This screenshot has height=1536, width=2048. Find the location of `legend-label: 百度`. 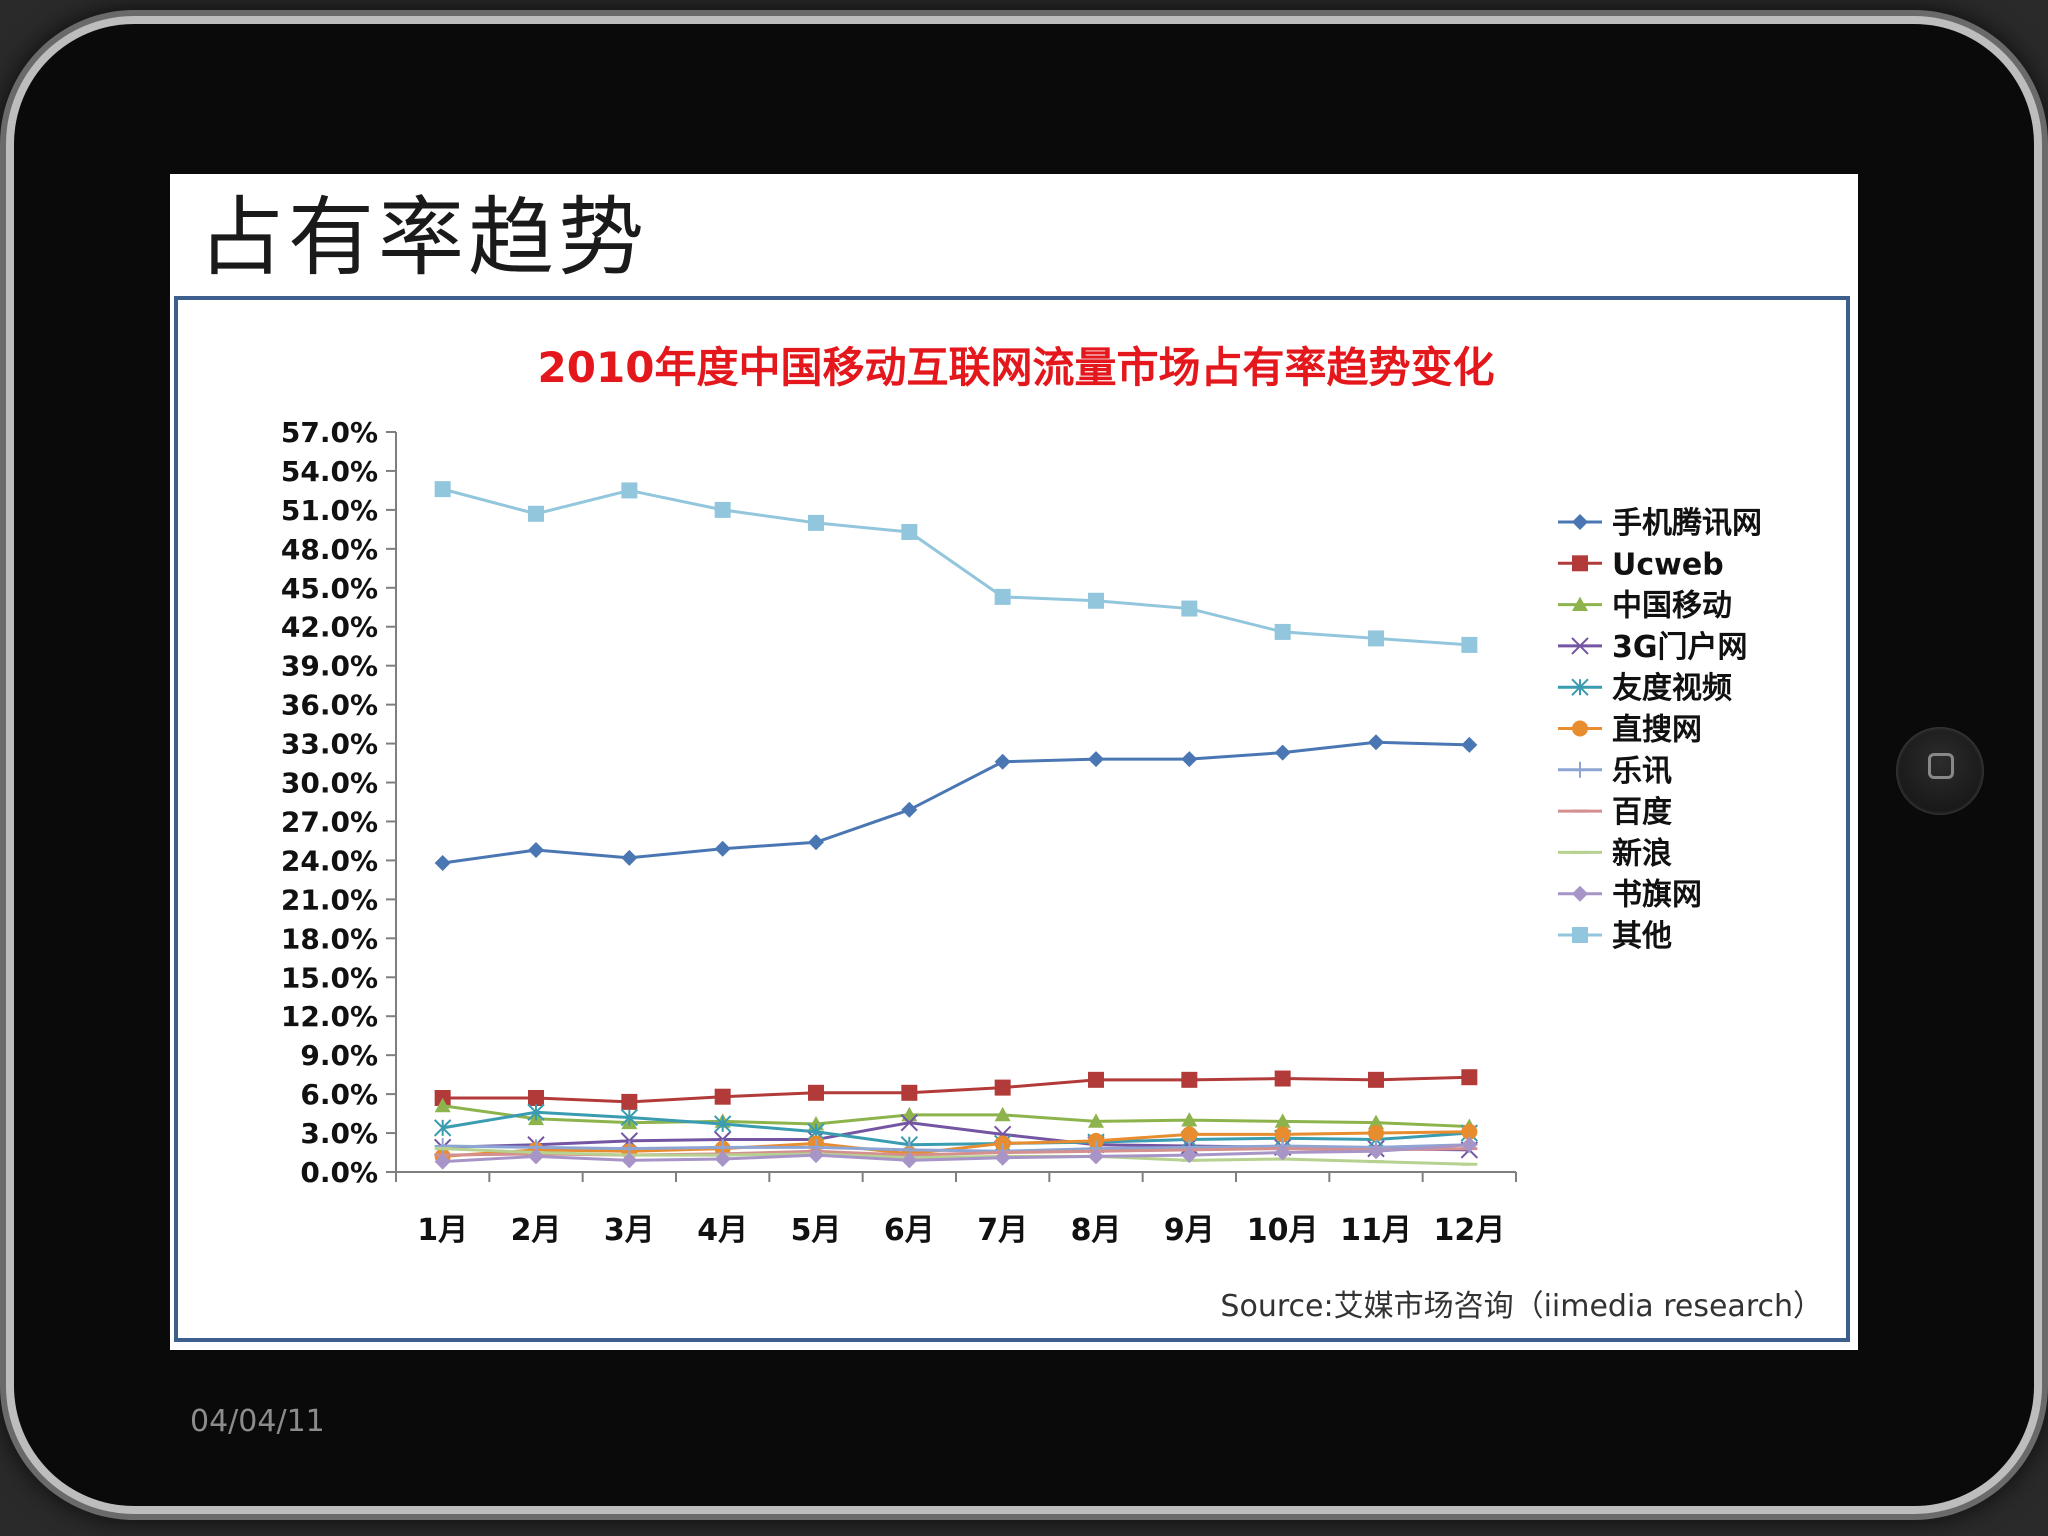

legend-label: 百度 is located at coordinates (1642, 812).